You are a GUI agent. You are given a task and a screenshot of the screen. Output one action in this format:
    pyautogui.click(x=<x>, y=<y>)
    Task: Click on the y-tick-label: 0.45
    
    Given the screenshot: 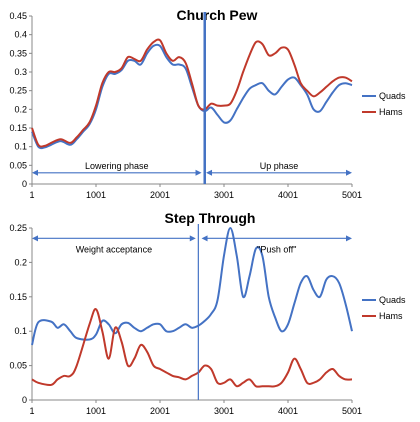 What is the action you would take?
    pyautogui.click(x=18, y=16)
    